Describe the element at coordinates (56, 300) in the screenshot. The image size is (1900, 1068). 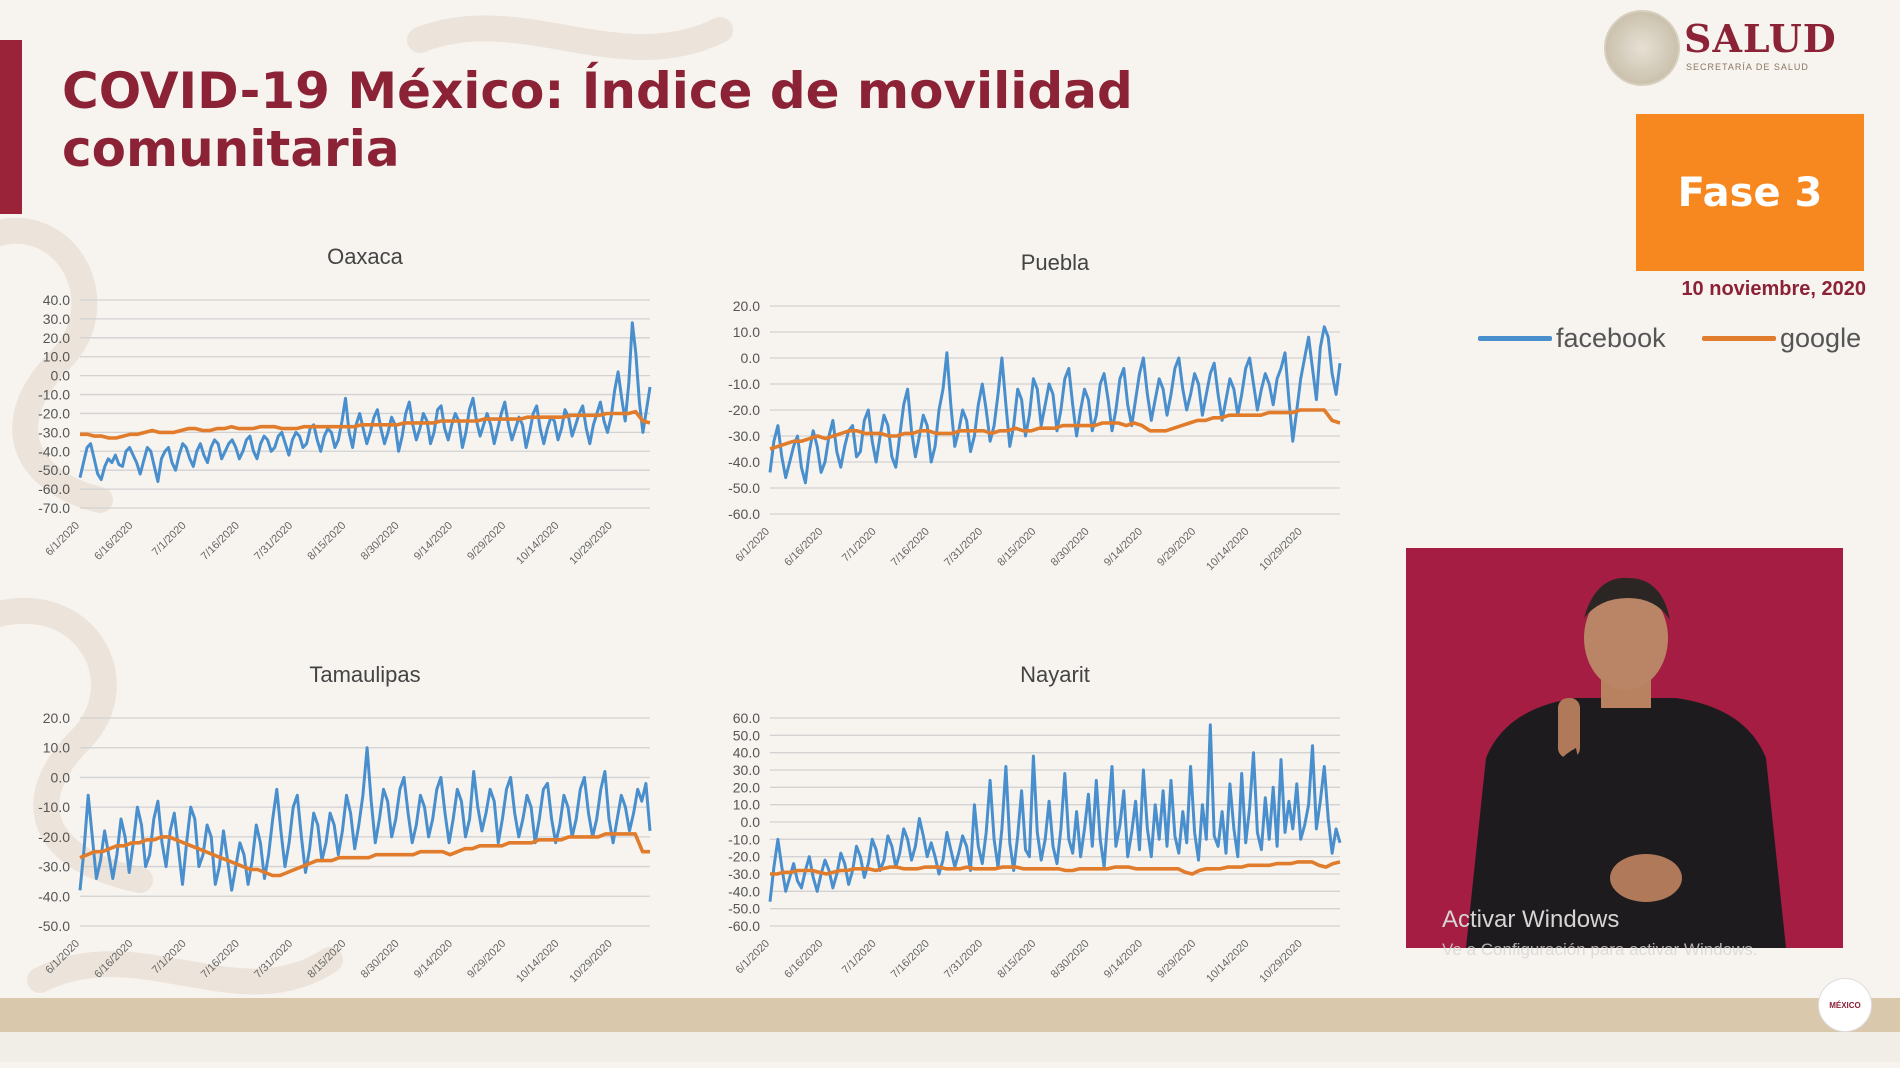
I see `y-tick-label: 40.0` at that location.